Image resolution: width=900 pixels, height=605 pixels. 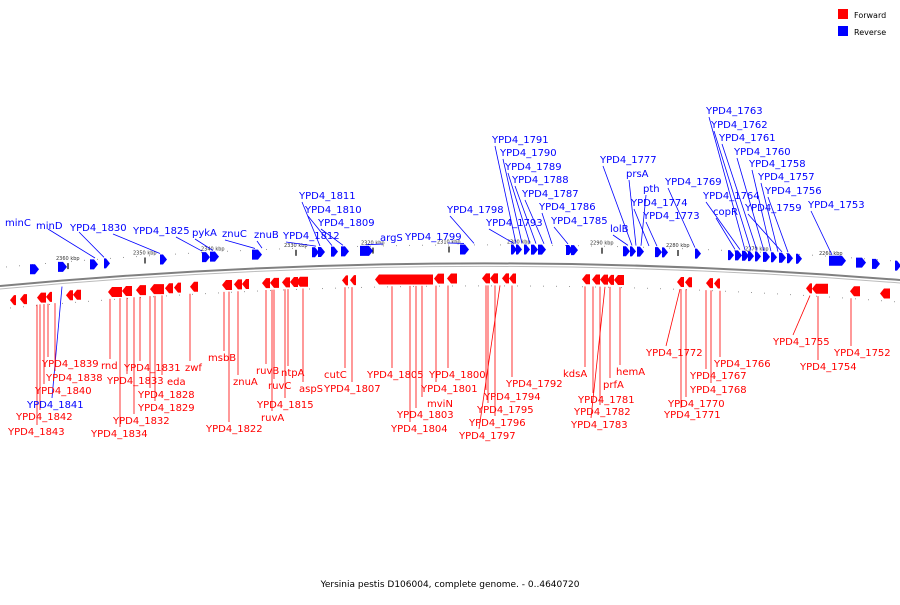 I want to click on legend-forward-label: Forward, so click(x=870, y=15).